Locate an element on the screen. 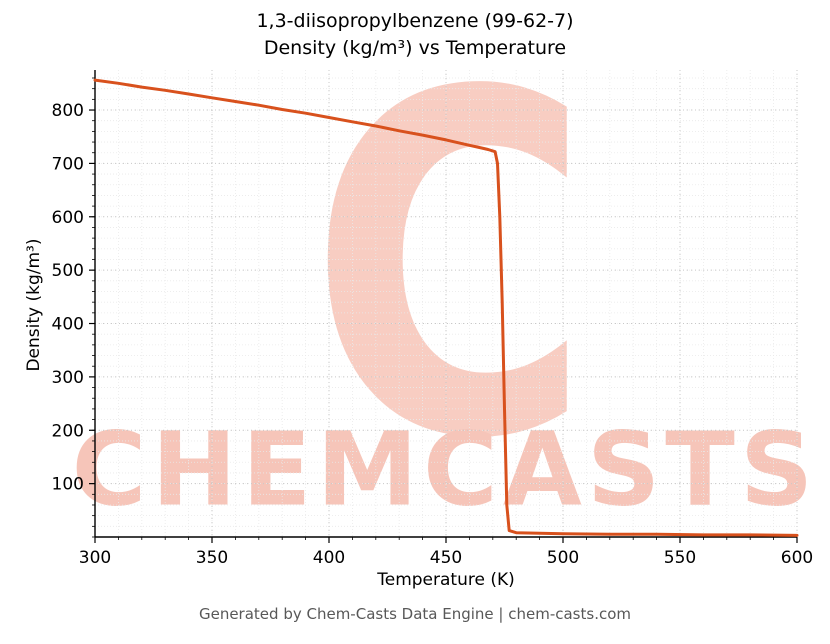  x-tick-label: 500 is located at coordinates (563, 558).